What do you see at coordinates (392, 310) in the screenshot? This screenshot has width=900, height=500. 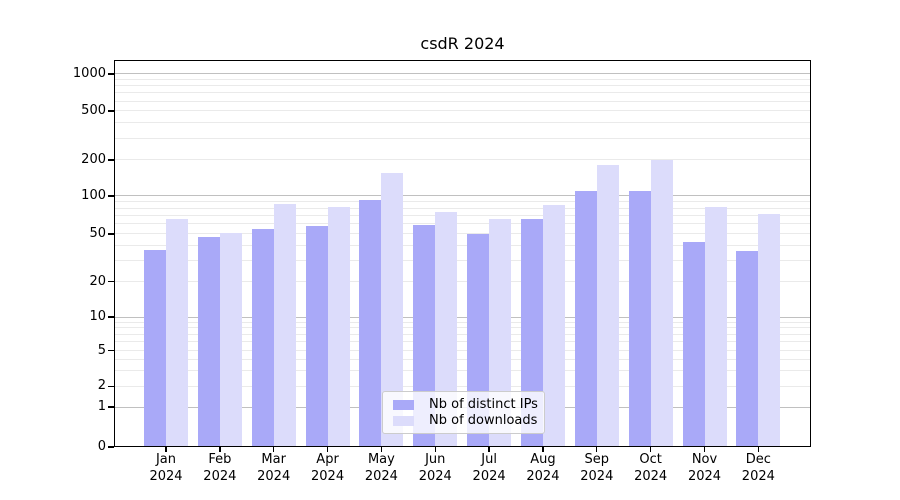 I see `bar-downloads-may` at bounding box center [392, 310].